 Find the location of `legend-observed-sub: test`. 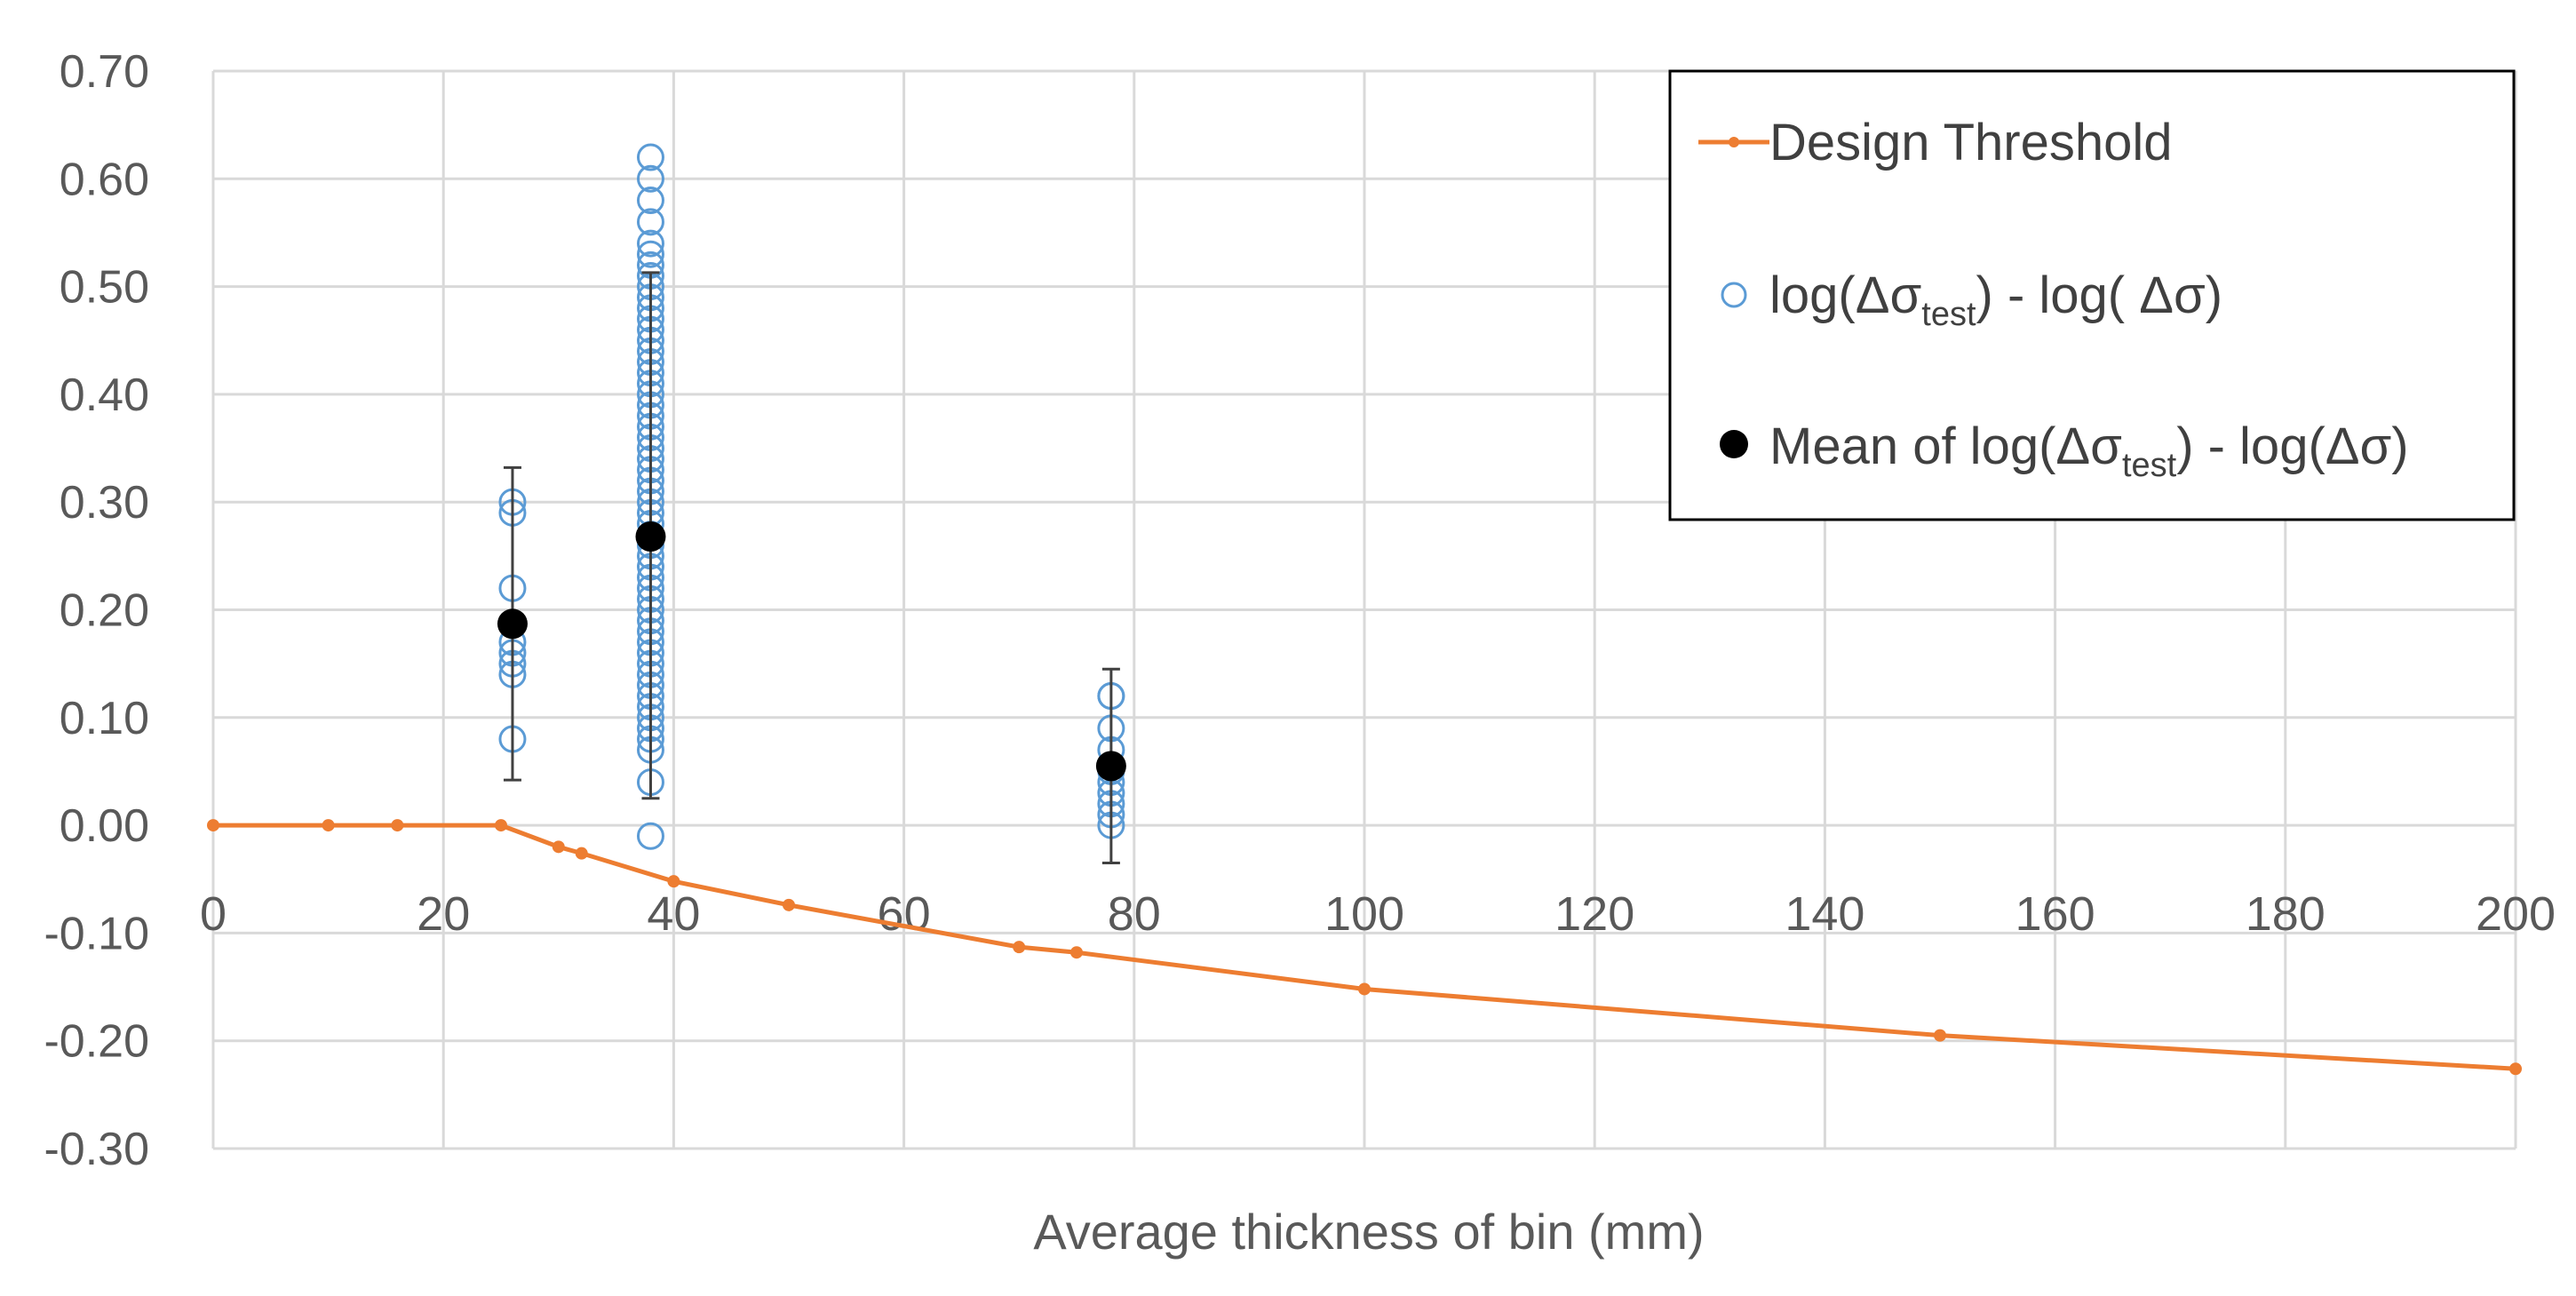

legend-observed-sub: test is located at coordinates (1948, 314).